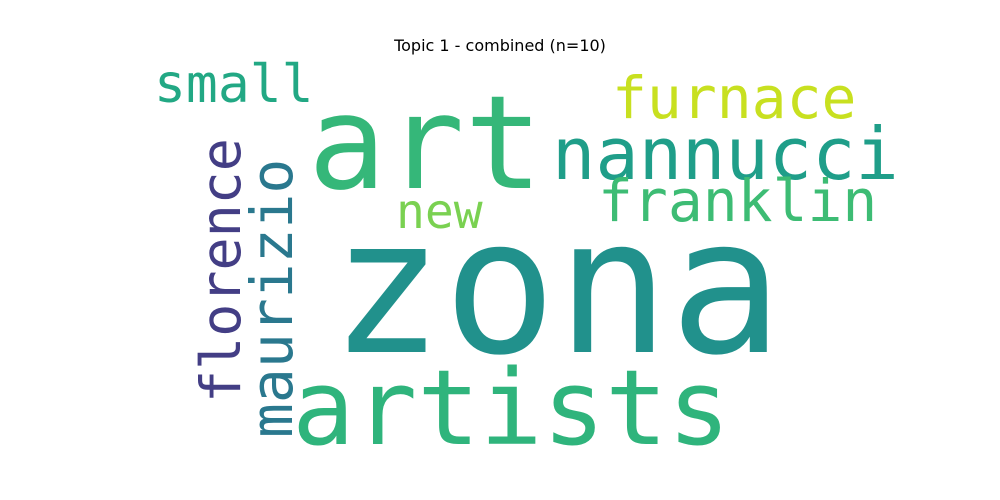 This screenshot has height=500, width=1000. What do you see at coordinates (725, 154) in the screenshot?
I see `word-nannucci: nannucci` at bounding box center [725, 154].